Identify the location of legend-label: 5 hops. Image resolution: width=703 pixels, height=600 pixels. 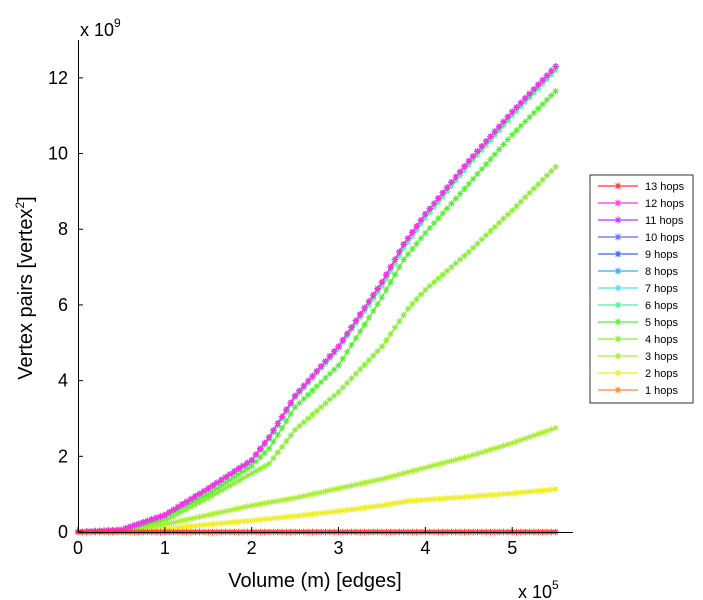
(662, 323).